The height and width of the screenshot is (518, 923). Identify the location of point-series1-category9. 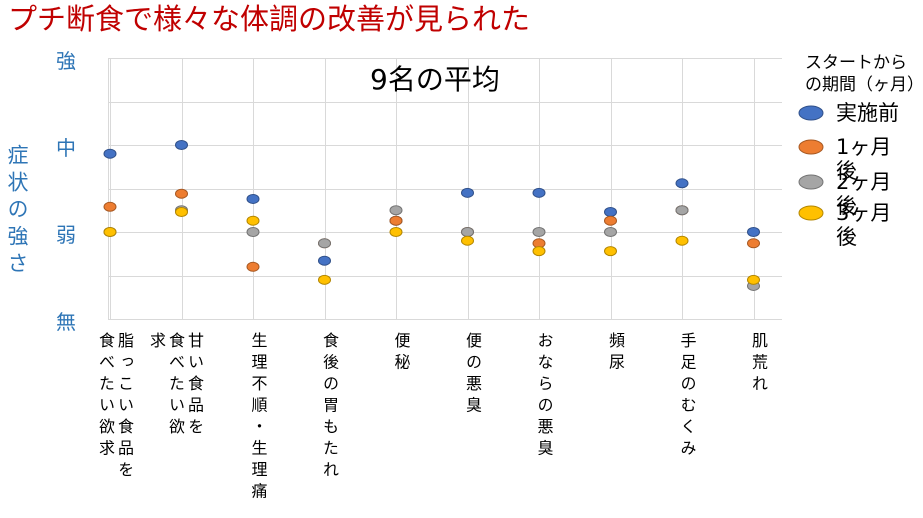
(682, 183).